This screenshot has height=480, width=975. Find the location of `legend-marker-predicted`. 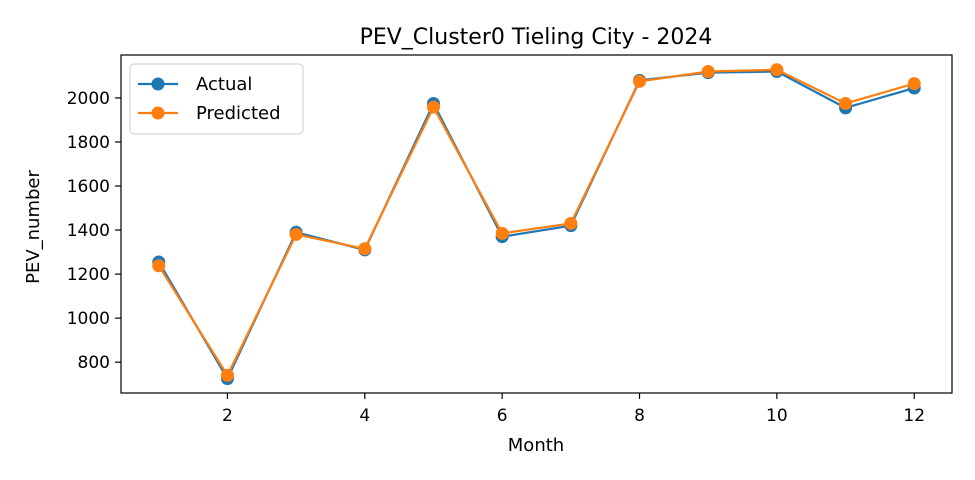

legend-marker-predicted is located at coordinates (158, 113).